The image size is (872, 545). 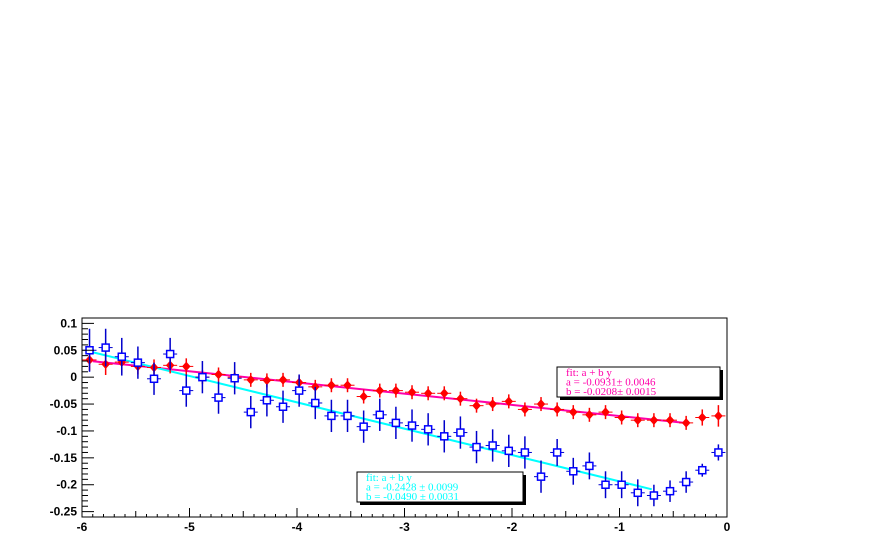 I want to click on y-tick-label: 0.1, so click(x=68, y=323).